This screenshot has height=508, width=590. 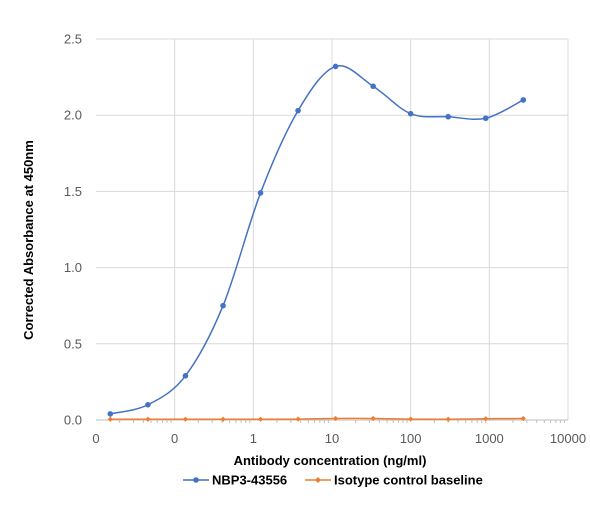 I want to click on legend-item-1: NBP3-43556, so click(x=235, y=480).